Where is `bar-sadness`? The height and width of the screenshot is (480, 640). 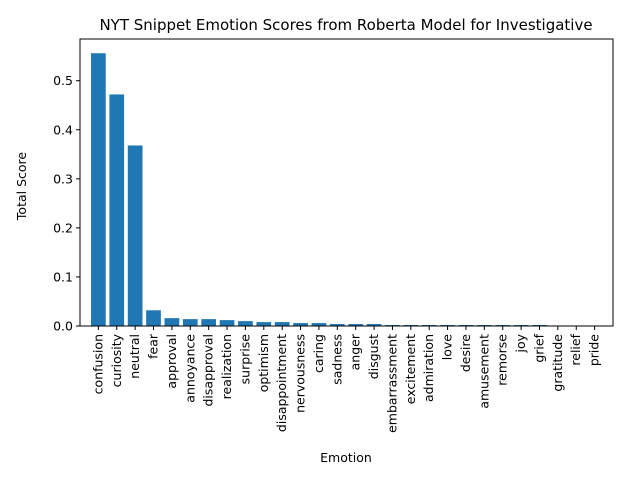 bar-sadness is located at coordinates (337, 325).